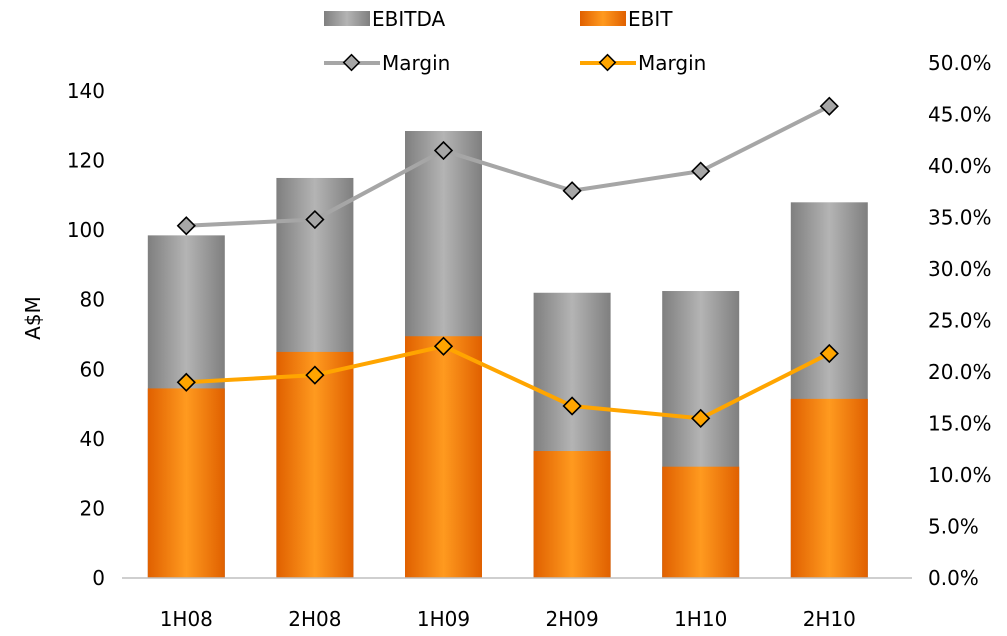 The width and height of the screenshot is (1007, 636). What do you see at coordinates (92, 439) in the screenshot?
I see `y-tick-label: 40` at bounding box center [92, 439].